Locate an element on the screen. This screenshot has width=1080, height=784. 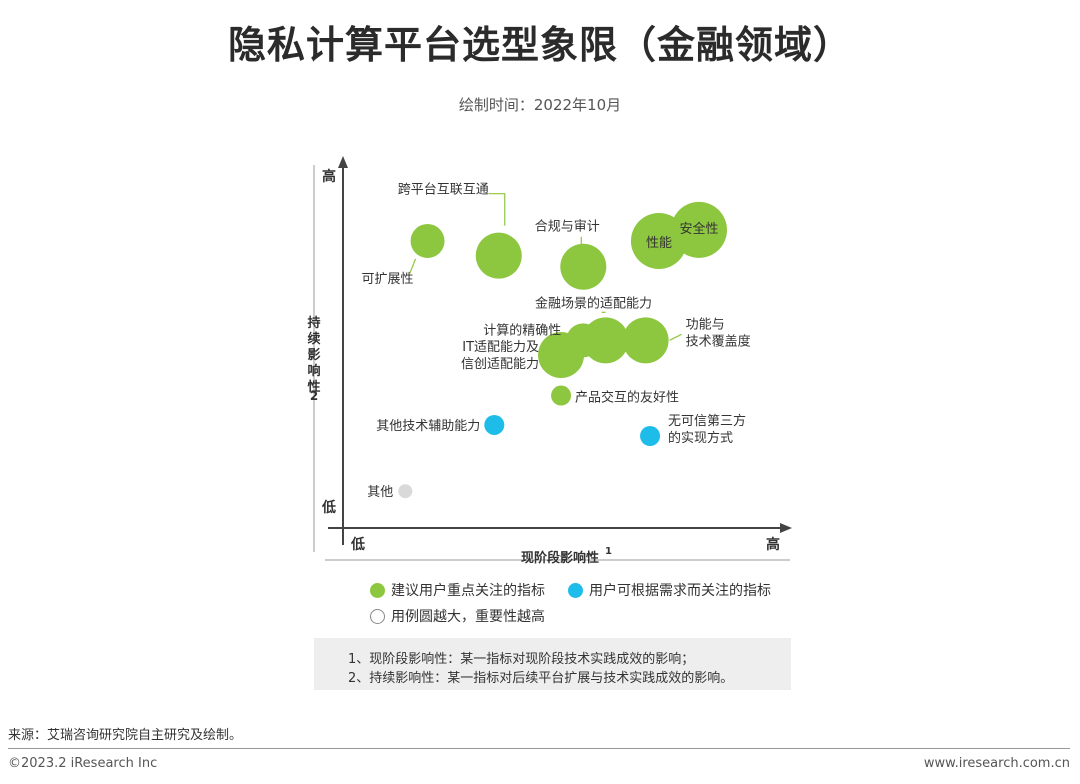
legend-blue-label: 用户可根据需求而关注的指标 is located at coordinates (680, 591).